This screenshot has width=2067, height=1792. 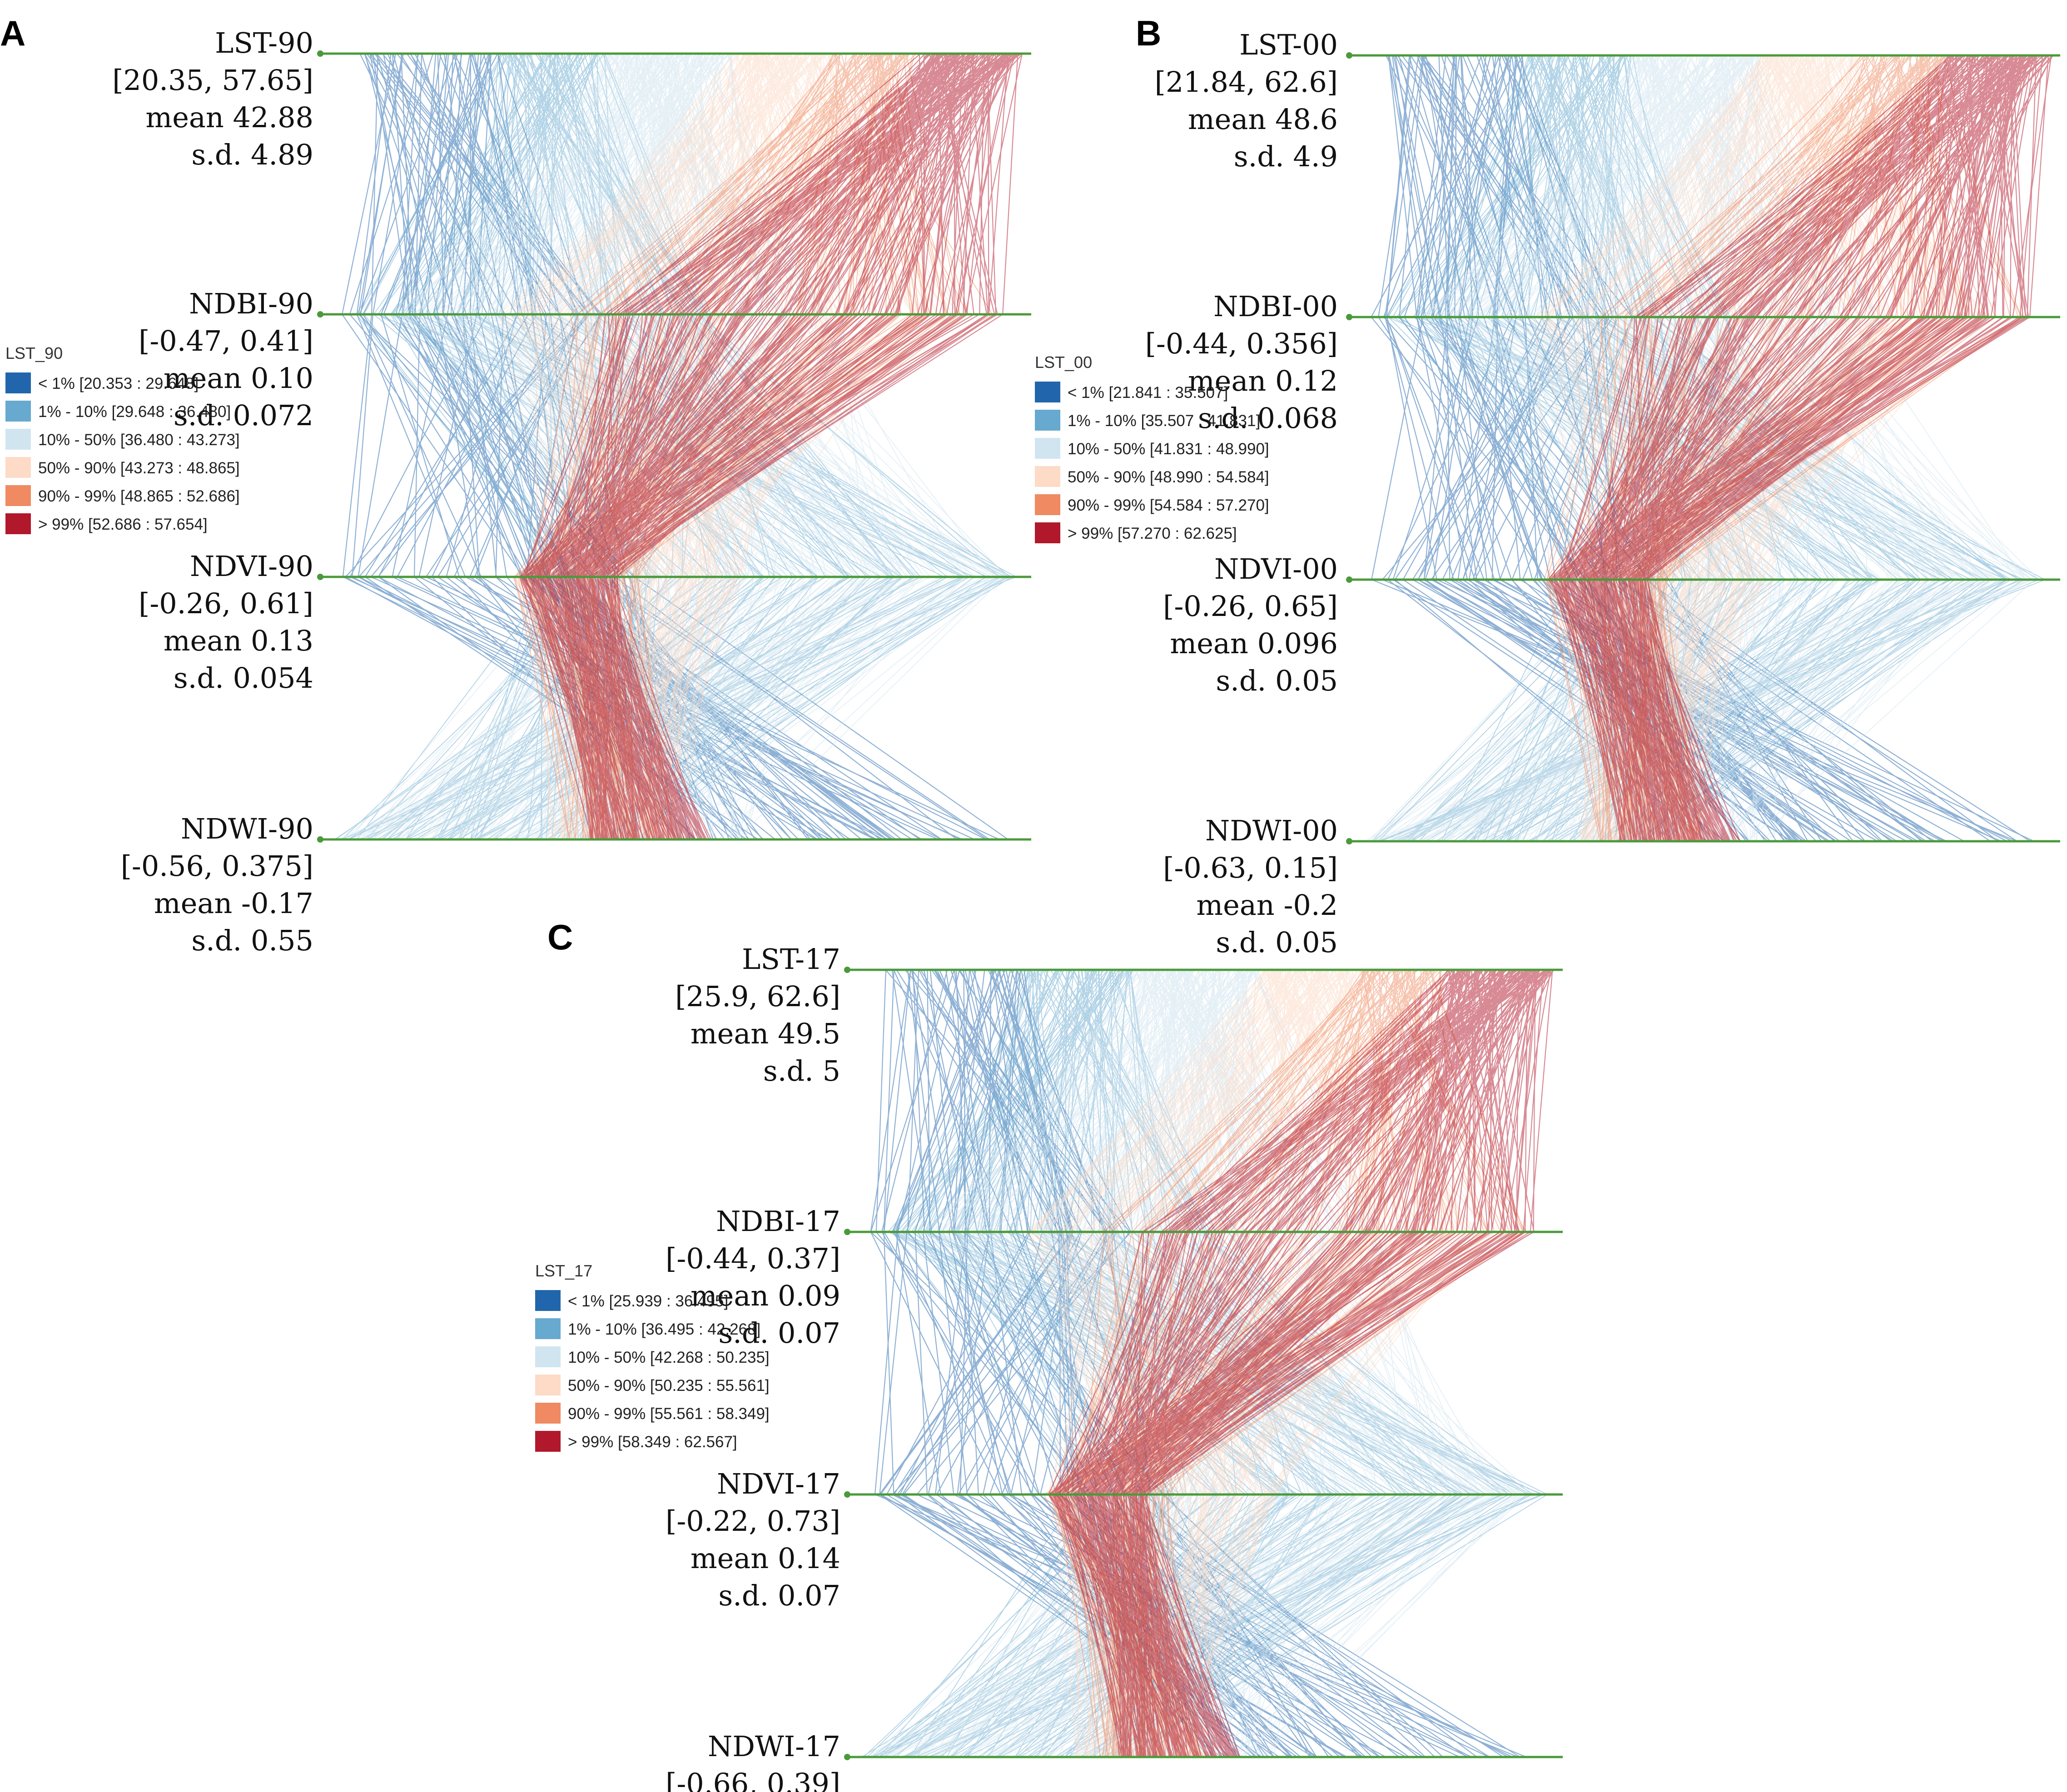 What do you see at coordinates (669, 1358) in the screenshot?
I see `legend-entry-label: 10% - 50% [42.268 : 50.235]` at bounding box center [669, 1358].